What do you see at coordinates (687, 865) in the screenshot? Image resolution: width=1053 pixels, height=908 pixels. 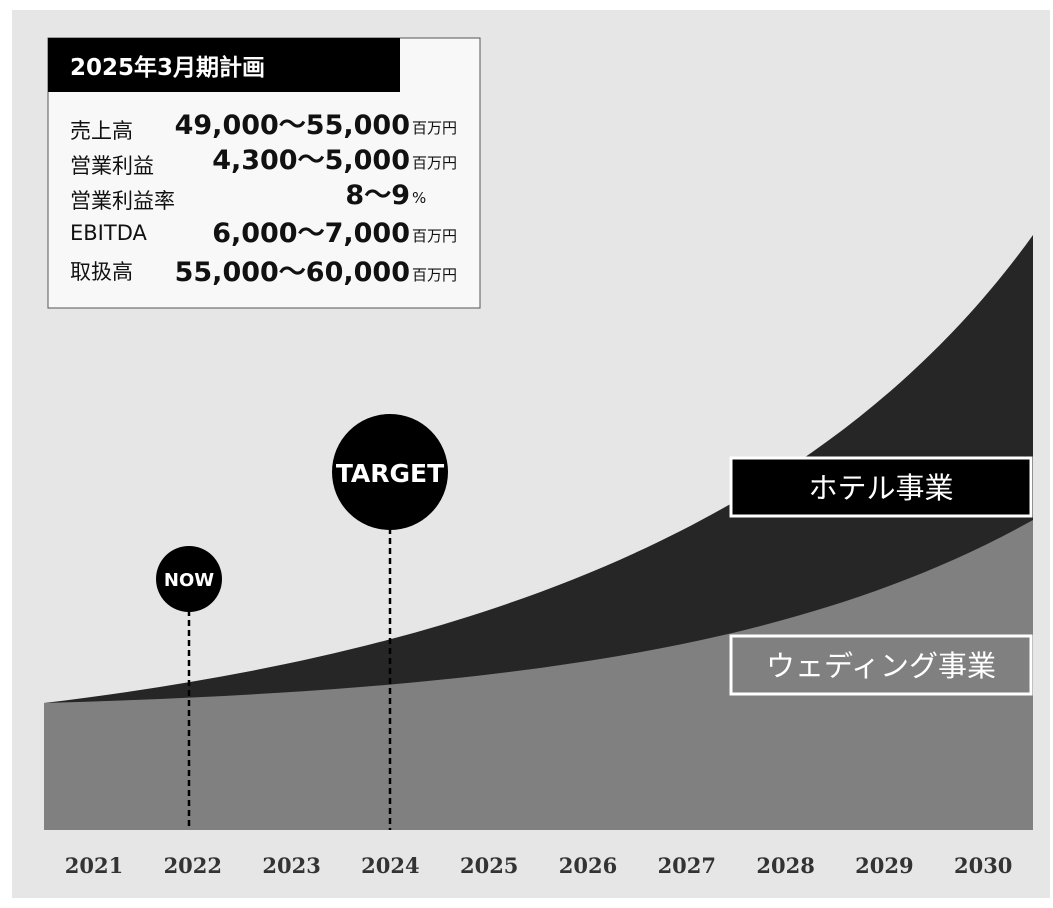 I see `year-label: 2027` at bounding box center [687, 865].